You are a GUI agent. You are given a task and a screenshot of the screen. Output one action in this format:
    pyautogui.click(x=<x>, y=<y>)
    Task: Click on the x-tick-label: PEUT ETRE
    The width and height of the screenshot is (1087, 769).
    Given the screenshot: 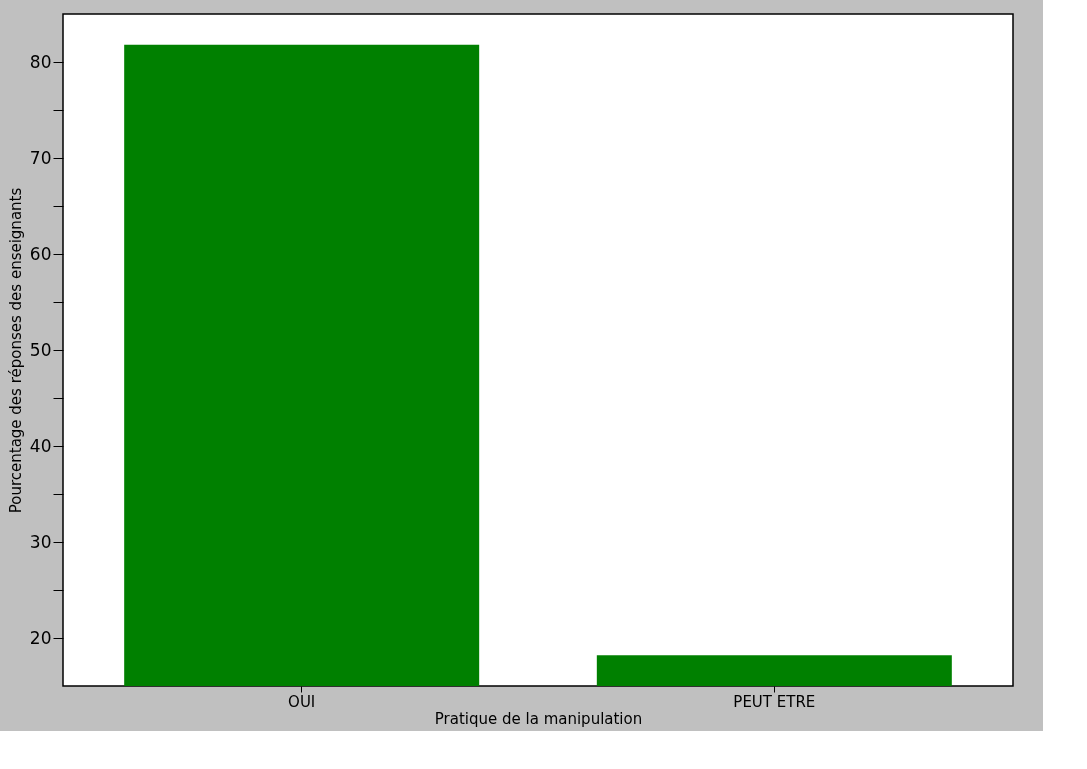 What is the action you would take?
    pyautogui.click(x=774, y=701)
    